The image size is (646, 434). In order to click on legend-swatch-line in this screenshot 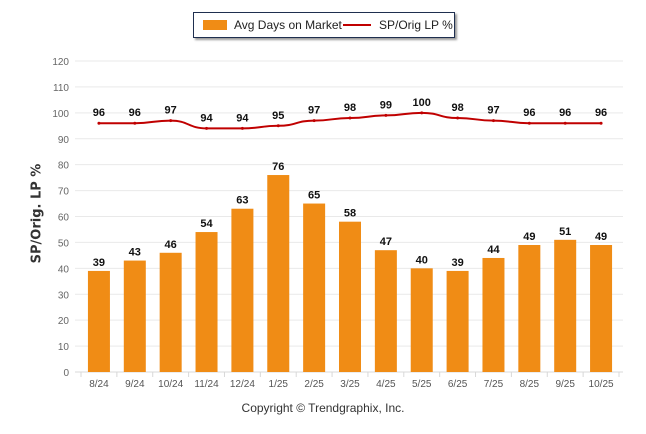, I will do `click(357, 25)`.